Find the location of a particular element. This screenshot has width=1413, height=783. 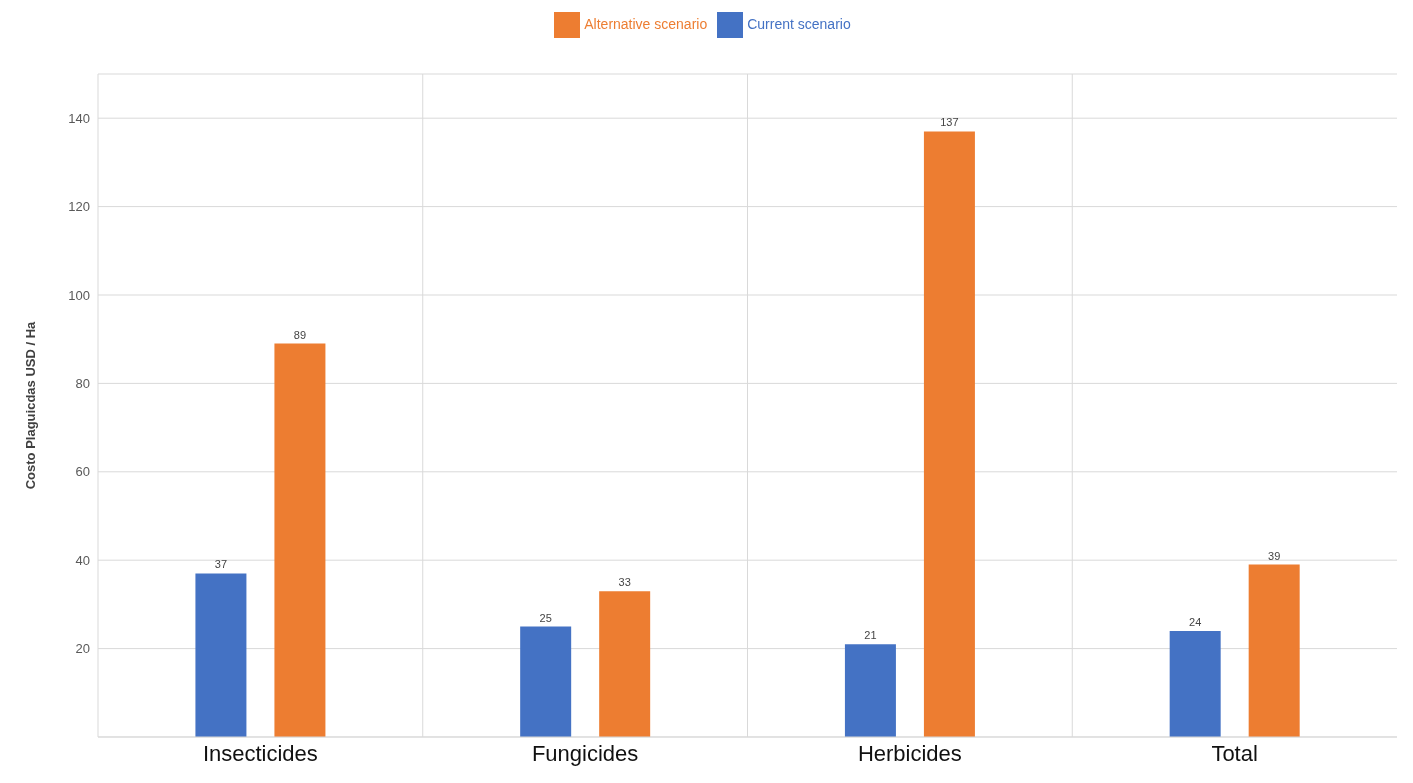

legend-label: Current scenario is located at coordinates (799, 23).